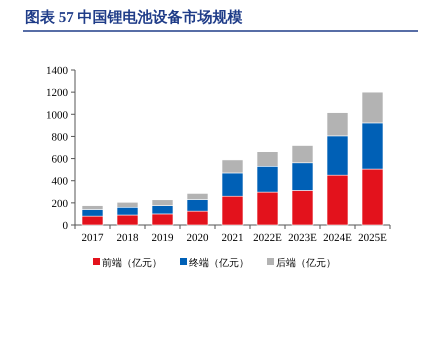 Image resolution: width=432 pixels, height=339 pixels. What do you see at coordinates (134, 17) in the screenshot?
I see `chart-title: 图表 57 中国锂电池设备市场规模` at bounding box center [134, 17].